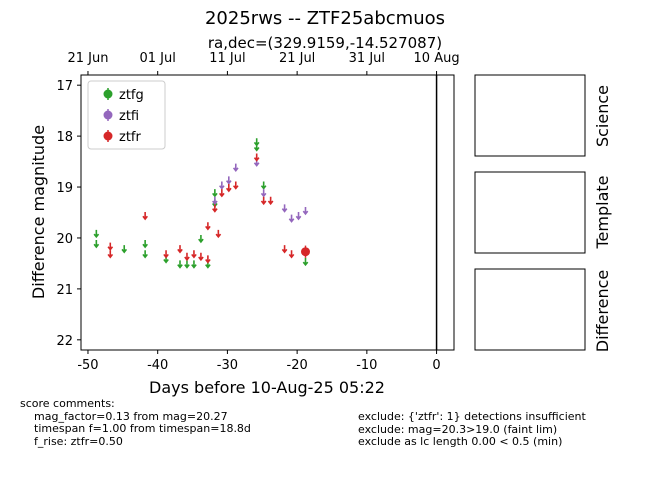  Describe the element at coordinates (108, 94) in the screenshot. I see `legend-ztfg-marker` at that location.